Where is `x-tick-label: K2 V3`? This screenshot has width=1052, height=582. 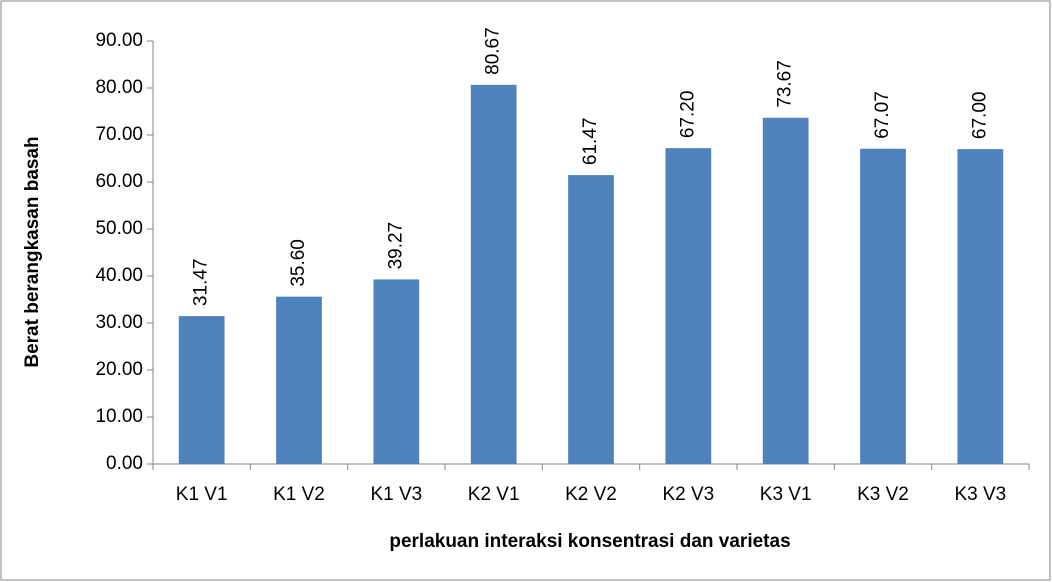 x-tick-label: K2 V3 is located at coordinates (688, 494).